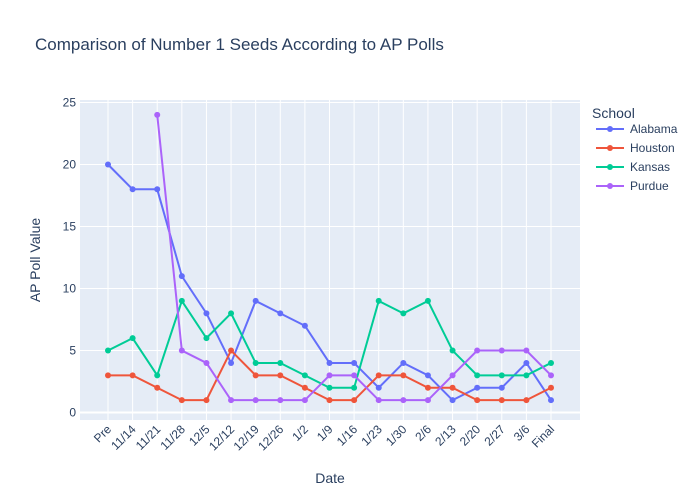 This screenshot has height=500, width=700. Describe the element at coordinates (654, 129) in the screenshot. I see `legend-label: Alabama` at that location.